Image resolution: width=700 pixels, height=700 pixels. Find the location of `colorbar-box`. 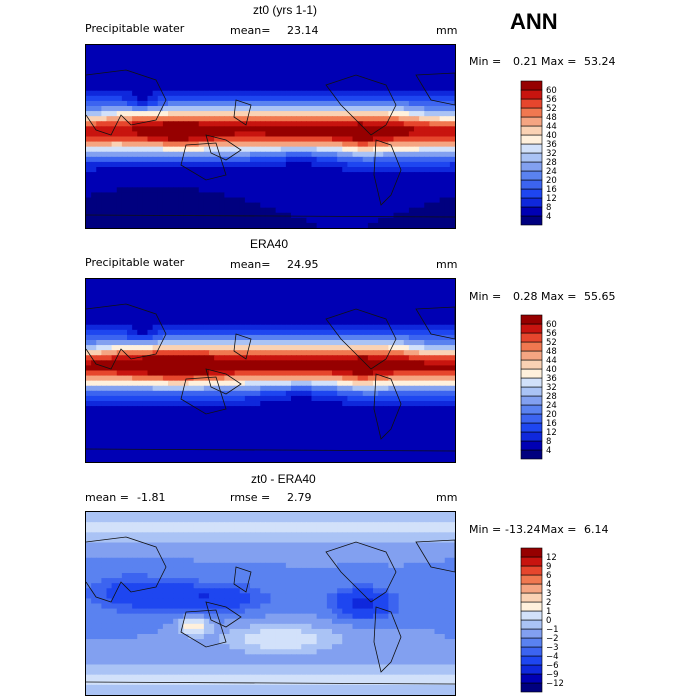

colorbar-box is located at coordinates (531, 166).